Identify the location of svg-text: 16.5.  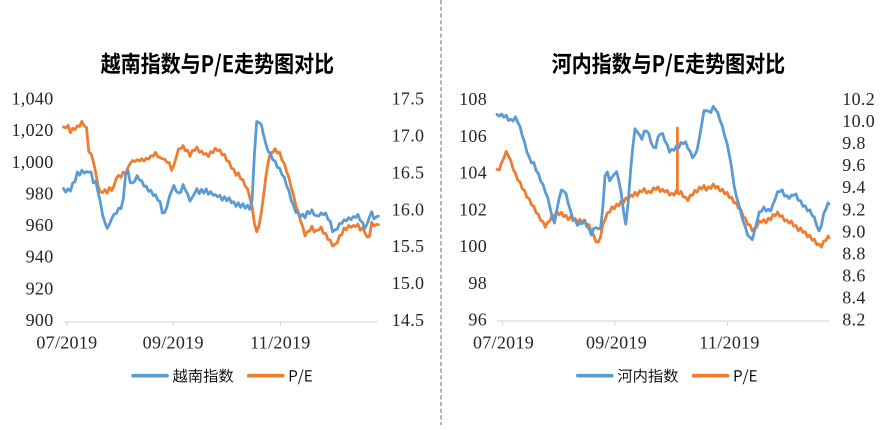
(408, 172).